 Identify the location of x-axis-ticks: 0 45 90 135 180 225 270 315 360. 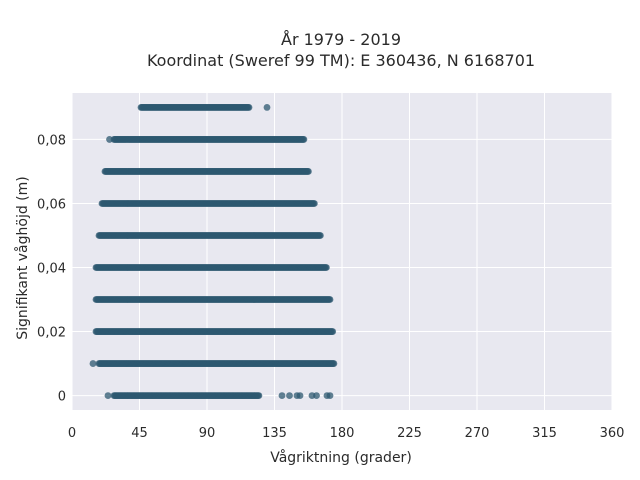
(346, 433).